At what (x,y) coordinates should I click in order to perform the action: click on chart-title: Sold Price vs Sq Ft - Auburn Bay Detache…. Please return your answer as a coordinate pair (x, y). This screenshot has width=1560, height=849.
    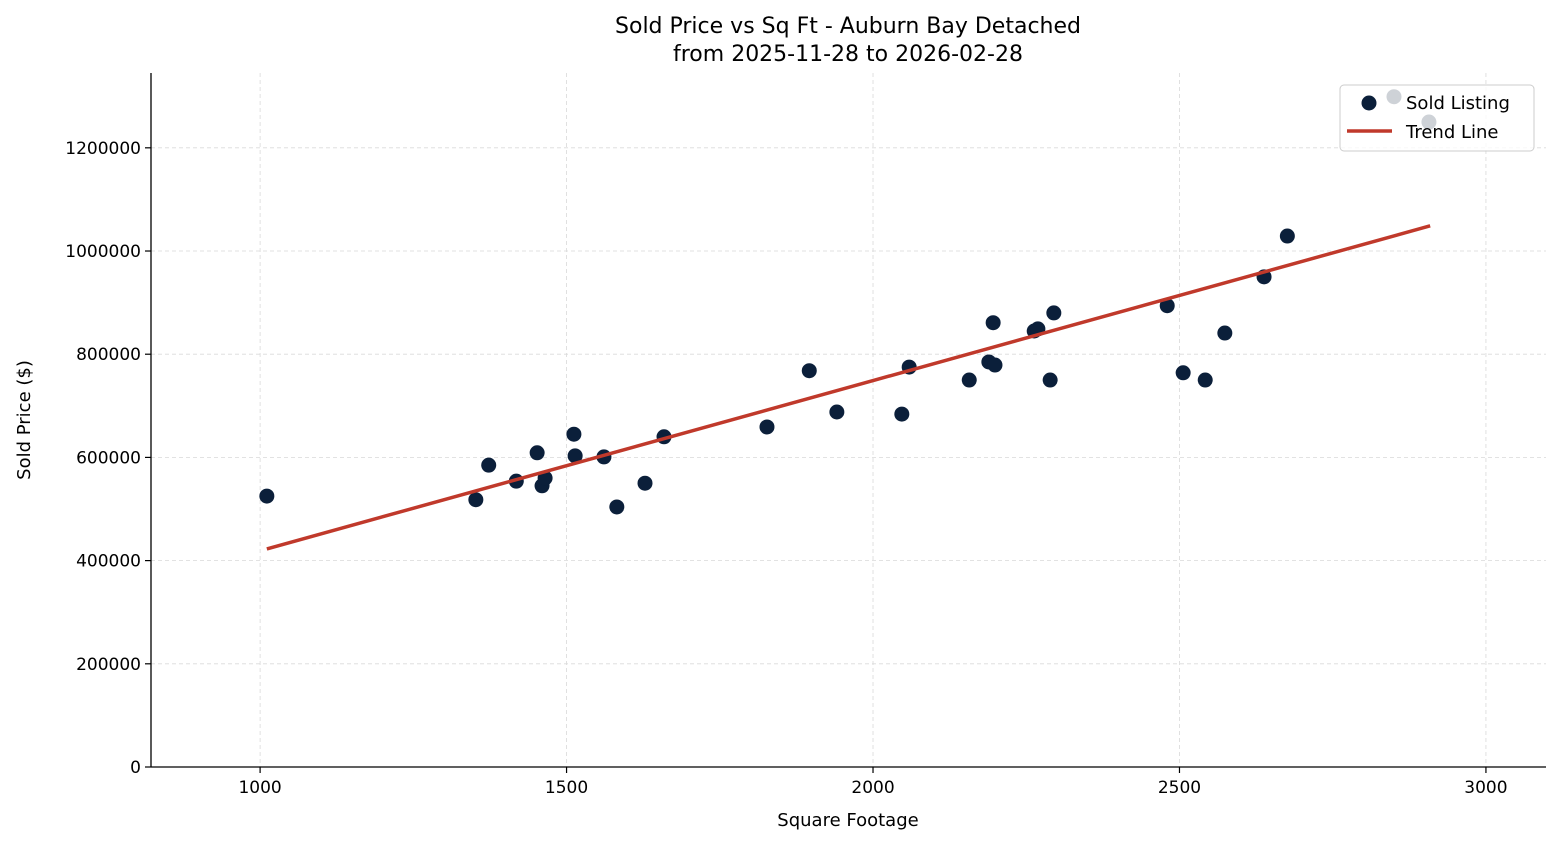
    Looking at the image, I should click on (848, 26).